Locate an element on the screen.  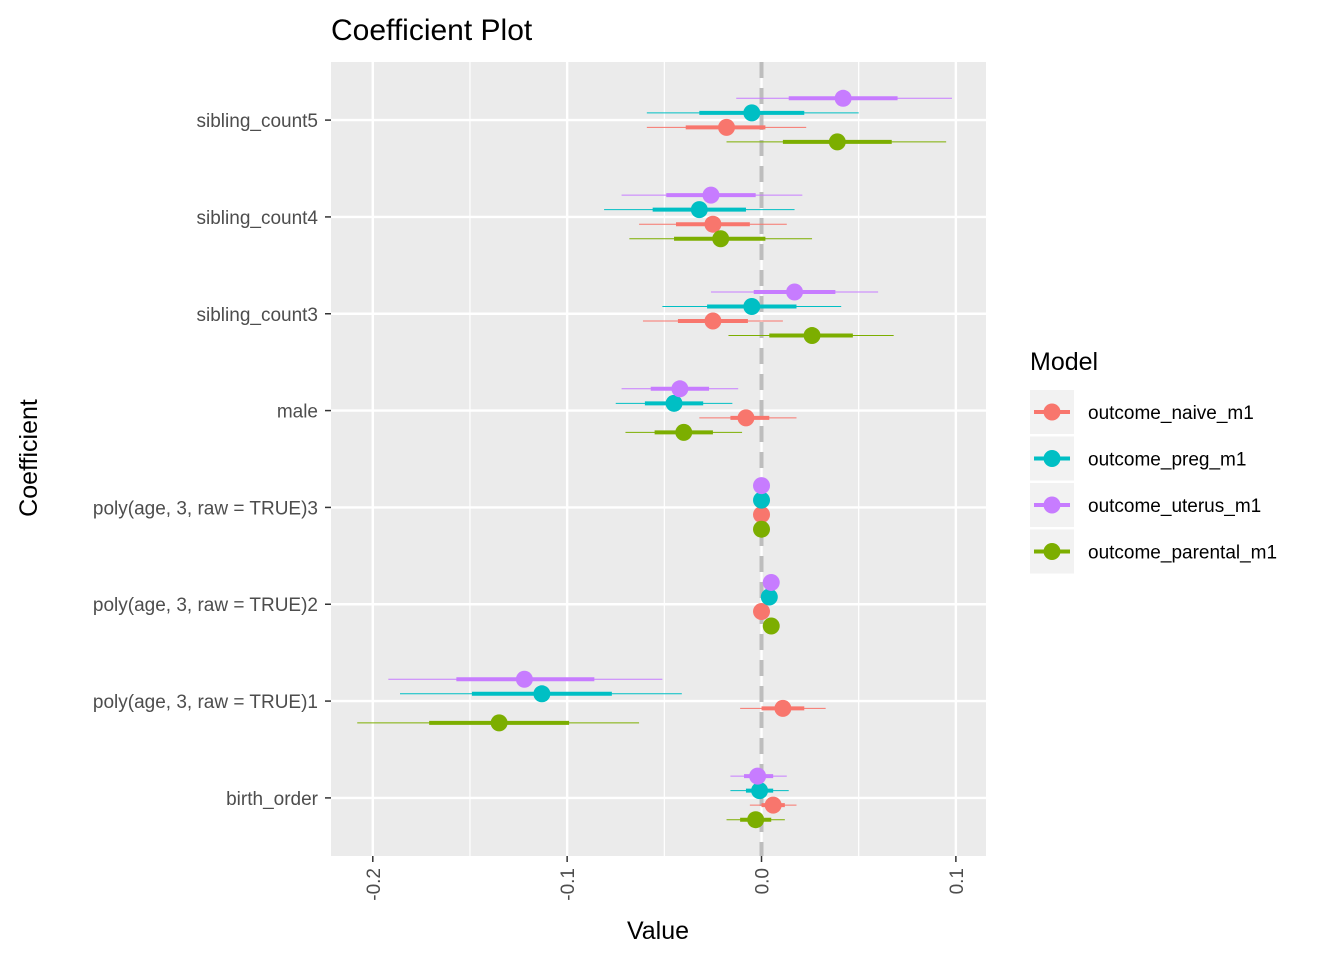
y-tick-label: poly(age, 3, raw = TRUE)2 is located at coordinates (205, 605).